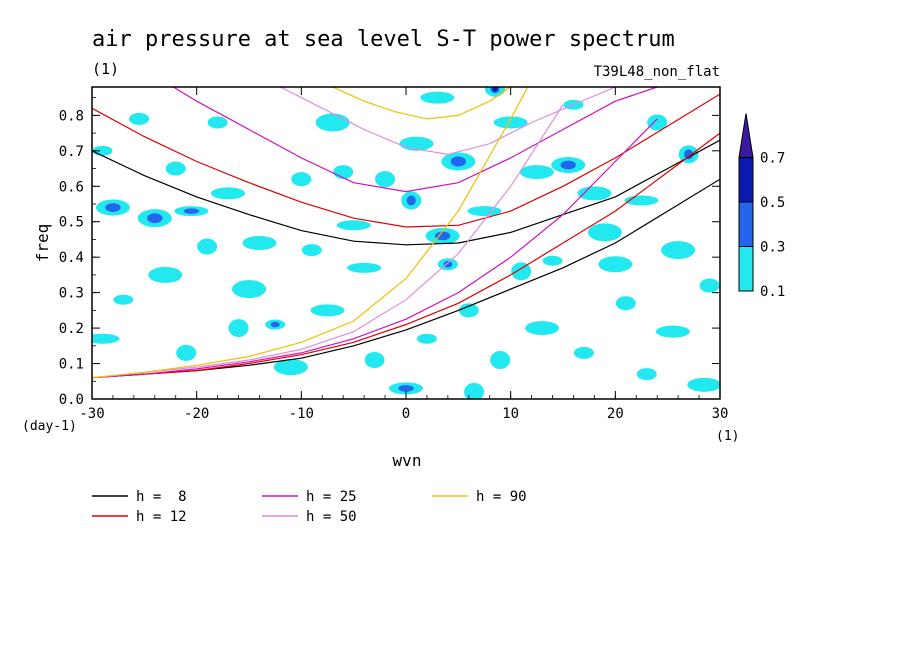 The image size is (904, 654). I want to click on colorbar-label: 0.1, so click(772, 292).